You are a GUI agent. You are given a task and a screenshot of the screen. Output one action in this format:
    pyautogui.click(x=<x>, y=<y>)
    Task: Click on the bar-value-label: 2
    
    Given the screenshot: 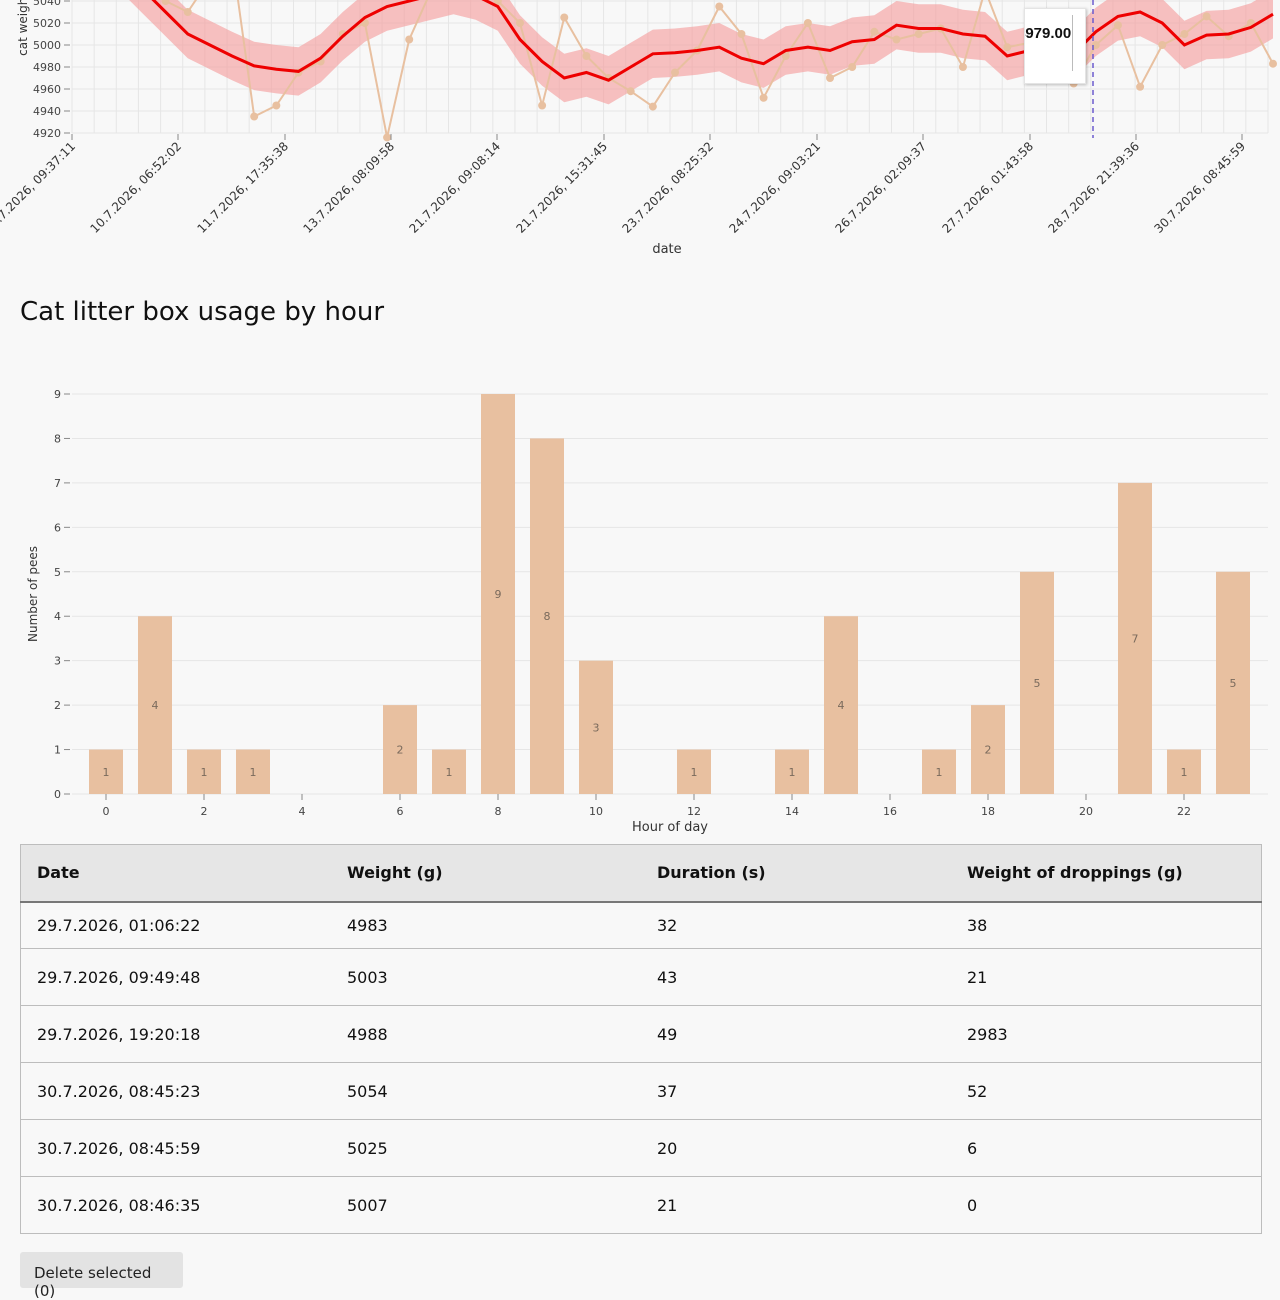 What is the action you would take?
    pyautogui.click(x=400, y=750)
    